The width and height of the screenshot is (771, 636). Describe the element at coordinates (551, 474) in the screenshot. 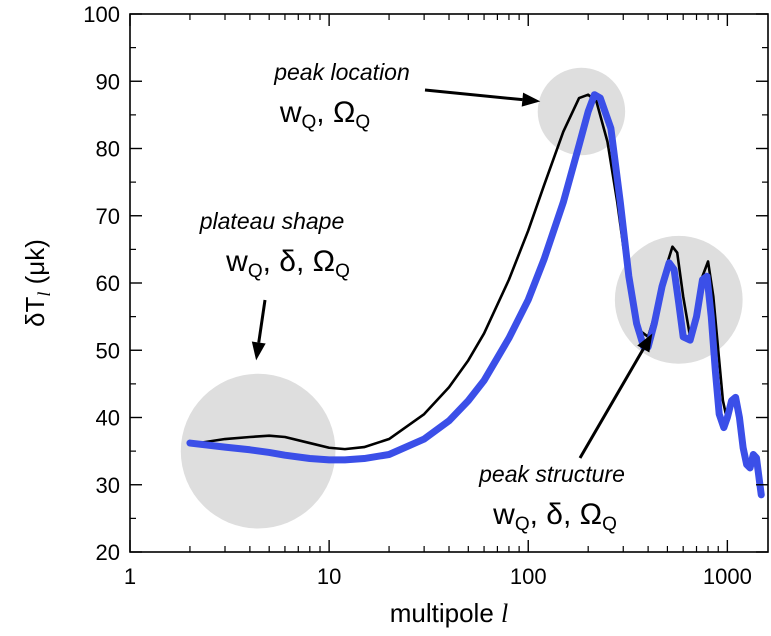

I see `annotation-title: peak structure` at that location.